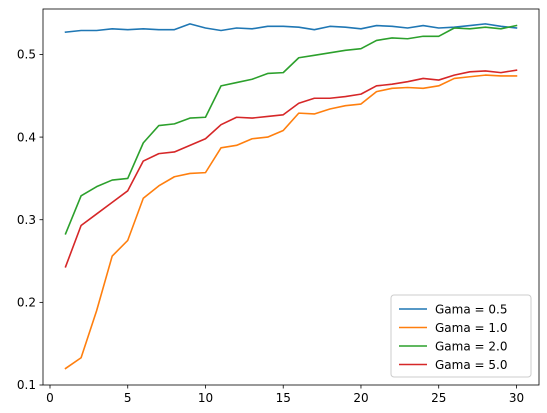 The width and height of the screenshot is (547, 413). What do you see at coordinates (26, 303) in the screenshot?
I see `y-tick-label: 0.2` at bounding box center [26, 303].